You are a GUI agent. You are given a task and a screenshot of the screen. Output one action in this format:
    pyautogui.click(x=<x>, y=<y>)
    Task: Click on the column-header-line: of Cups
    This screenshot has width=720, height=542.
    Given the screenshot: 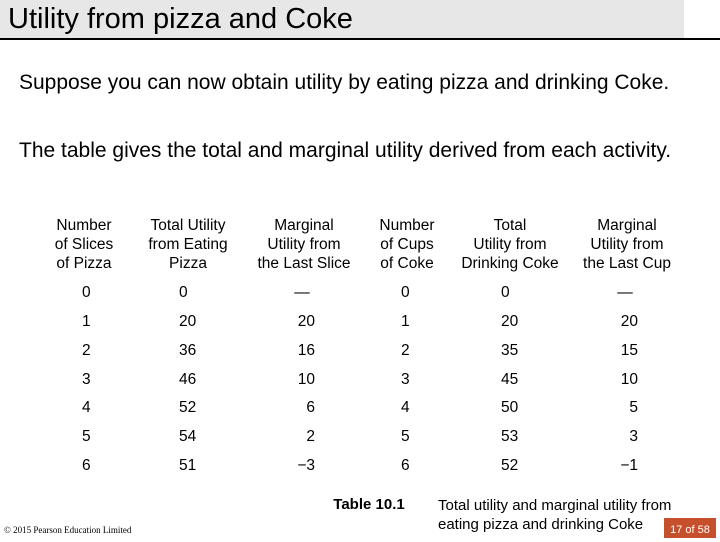 What is the action you would take?
    pyautogui.click(x=407, y=244)
    